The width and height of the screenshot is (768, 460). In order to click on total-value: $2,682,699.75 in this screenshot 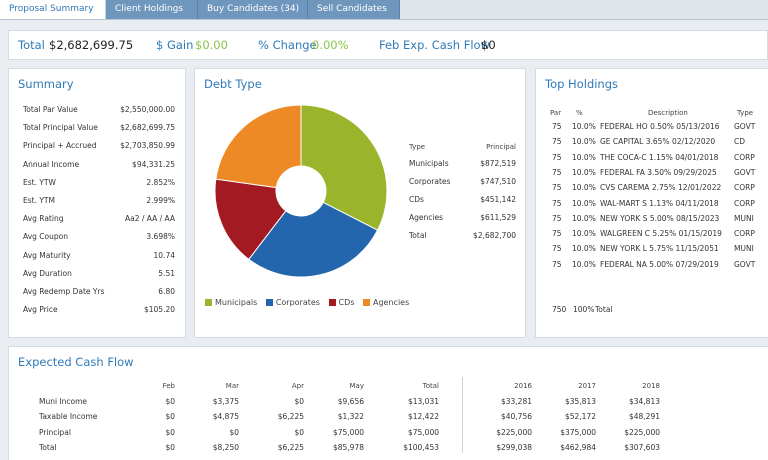, I will do `click(91, 45)`.